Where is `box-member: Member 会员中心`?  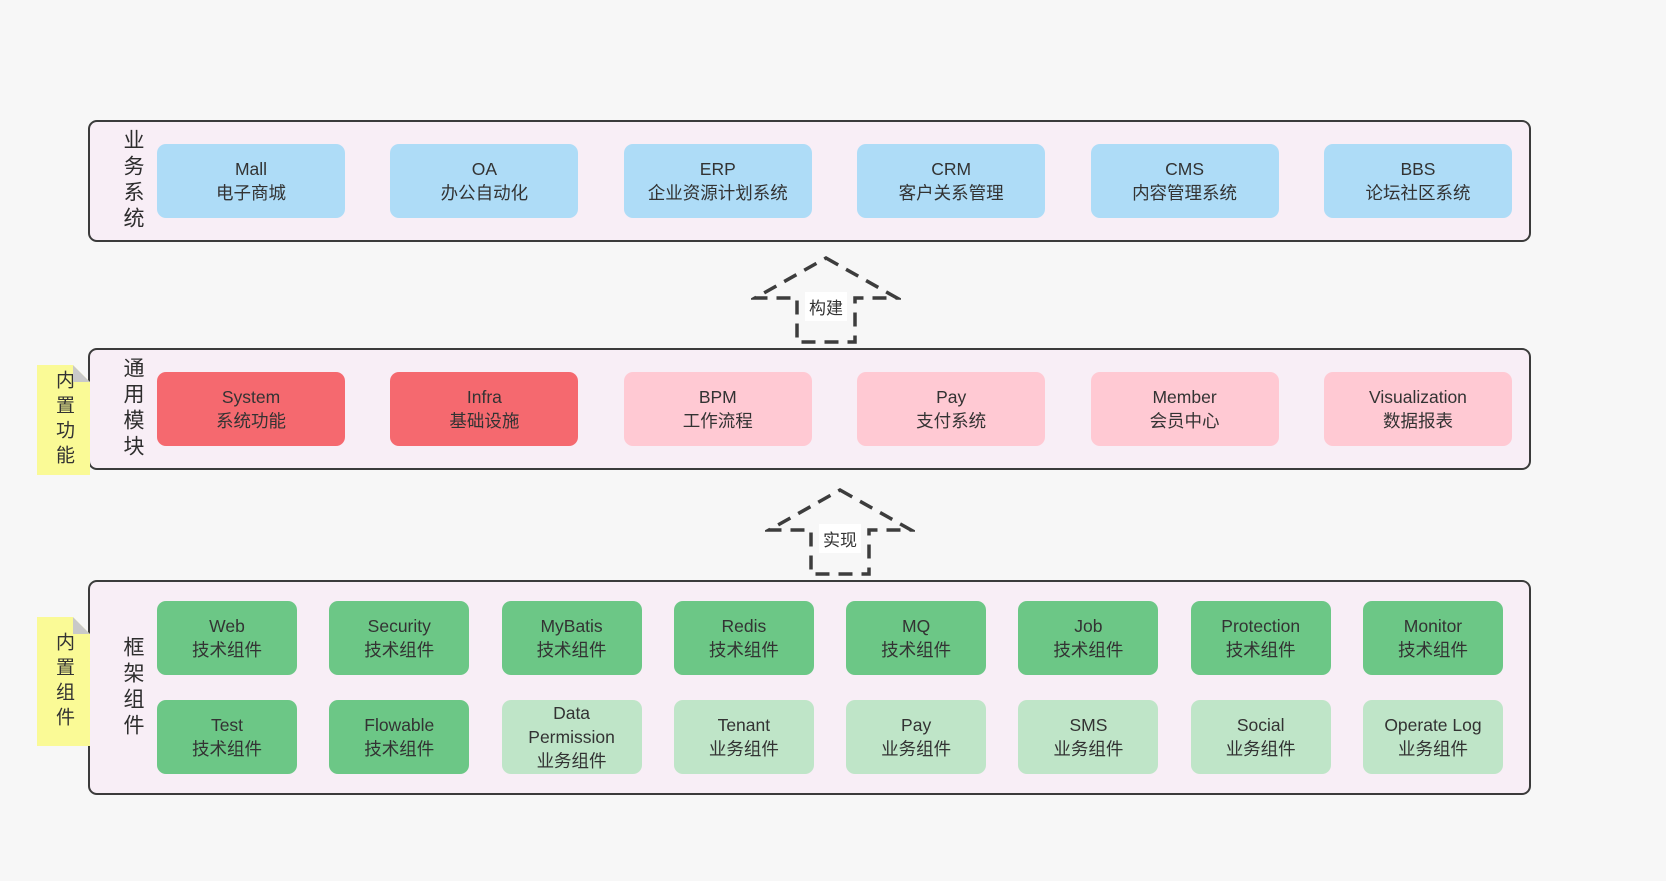 box-member: Member 会员中心 is located at coordinates (1184, 409).